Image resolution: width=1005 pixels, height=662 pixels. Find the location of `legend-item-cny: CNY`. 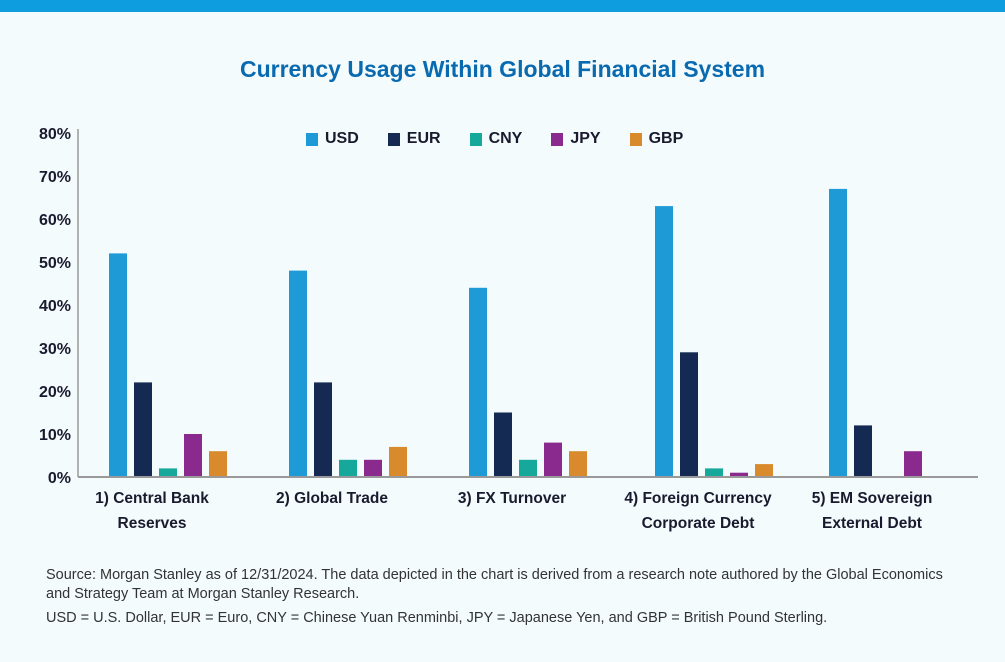

legend-item-cny: CNY is located at coordinates (496, 139).